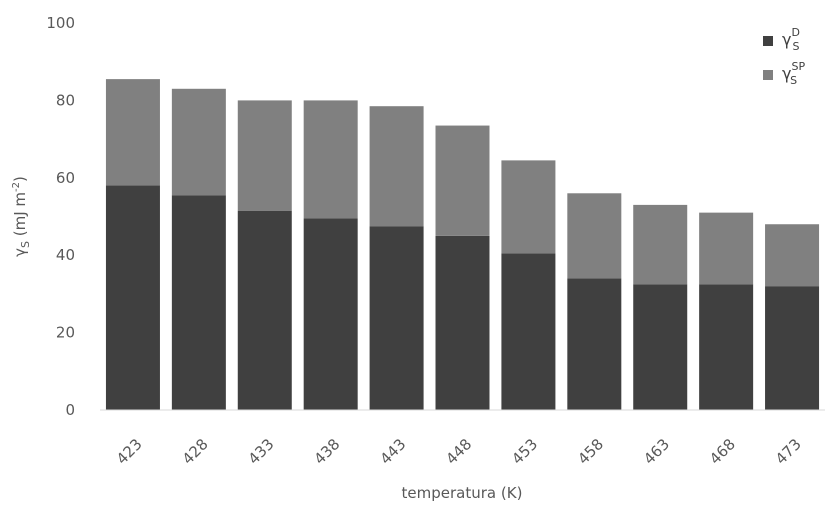 The width and height of the screenshot is (837, 507). I want to click on x-ticks: 423 428 433 438 443 448 453 458 463 468 473, so click(459, 451).